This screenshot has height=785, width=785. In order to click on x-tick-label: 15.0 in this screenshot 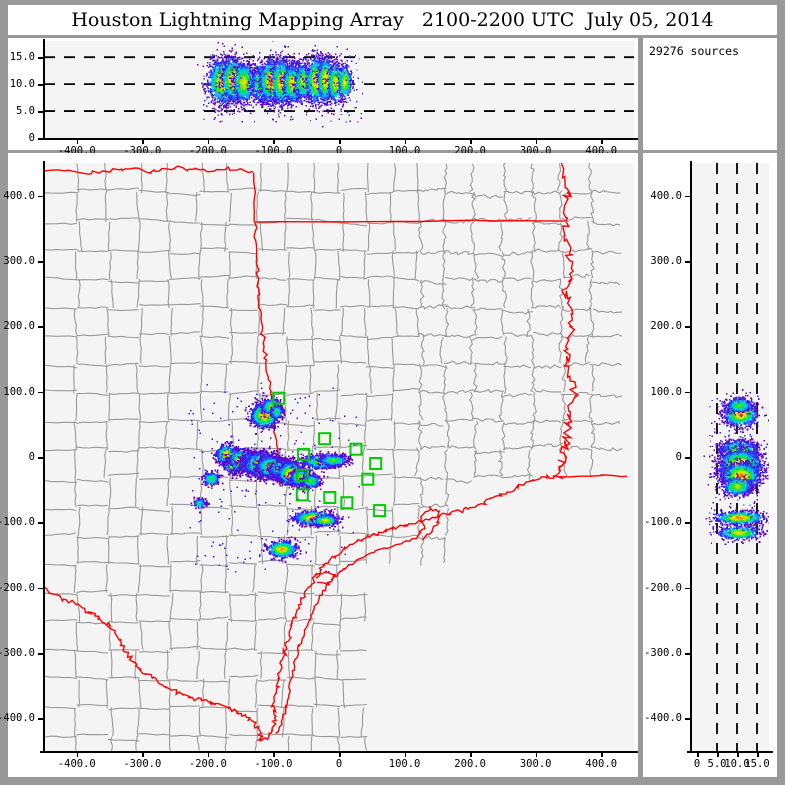, I will do `click(756, 764)`.